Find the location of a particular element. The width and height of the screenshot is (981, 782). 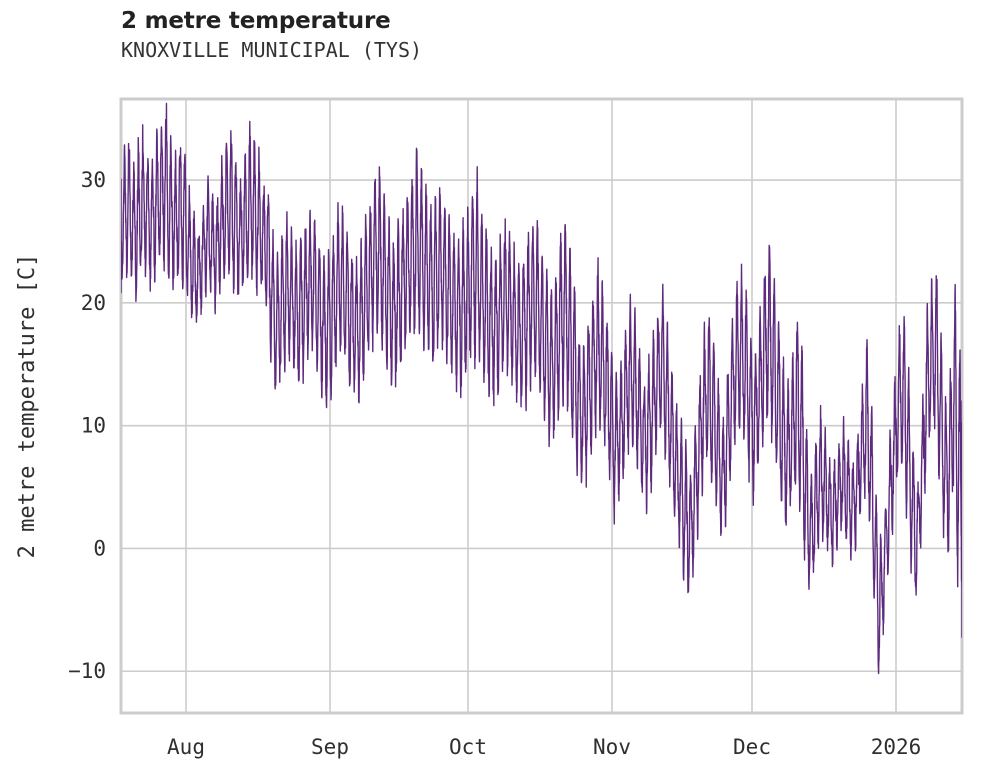

x-tick-label: Sep is located at coordinates (330, 747).